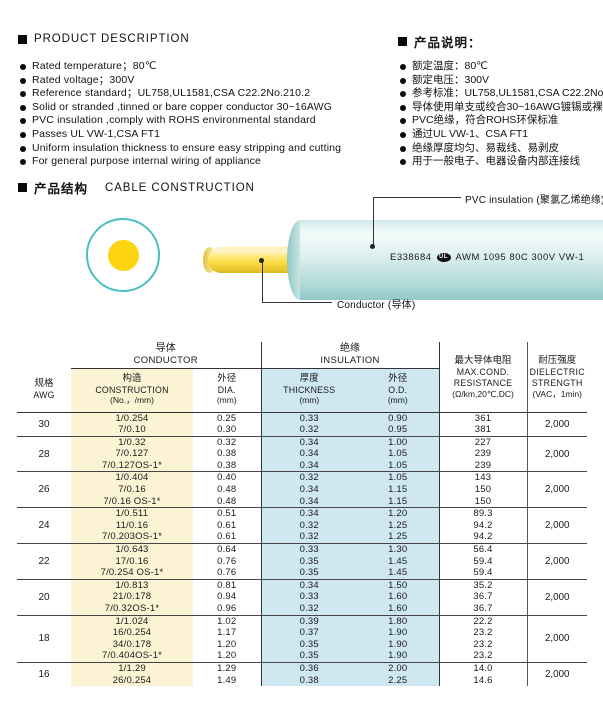 This screenshot has height=714, width=603. What do you see at coordinates (227, 561) in the screenshot?
I see `cell-dia-value: 0.76` at bounding box center [227, 561].